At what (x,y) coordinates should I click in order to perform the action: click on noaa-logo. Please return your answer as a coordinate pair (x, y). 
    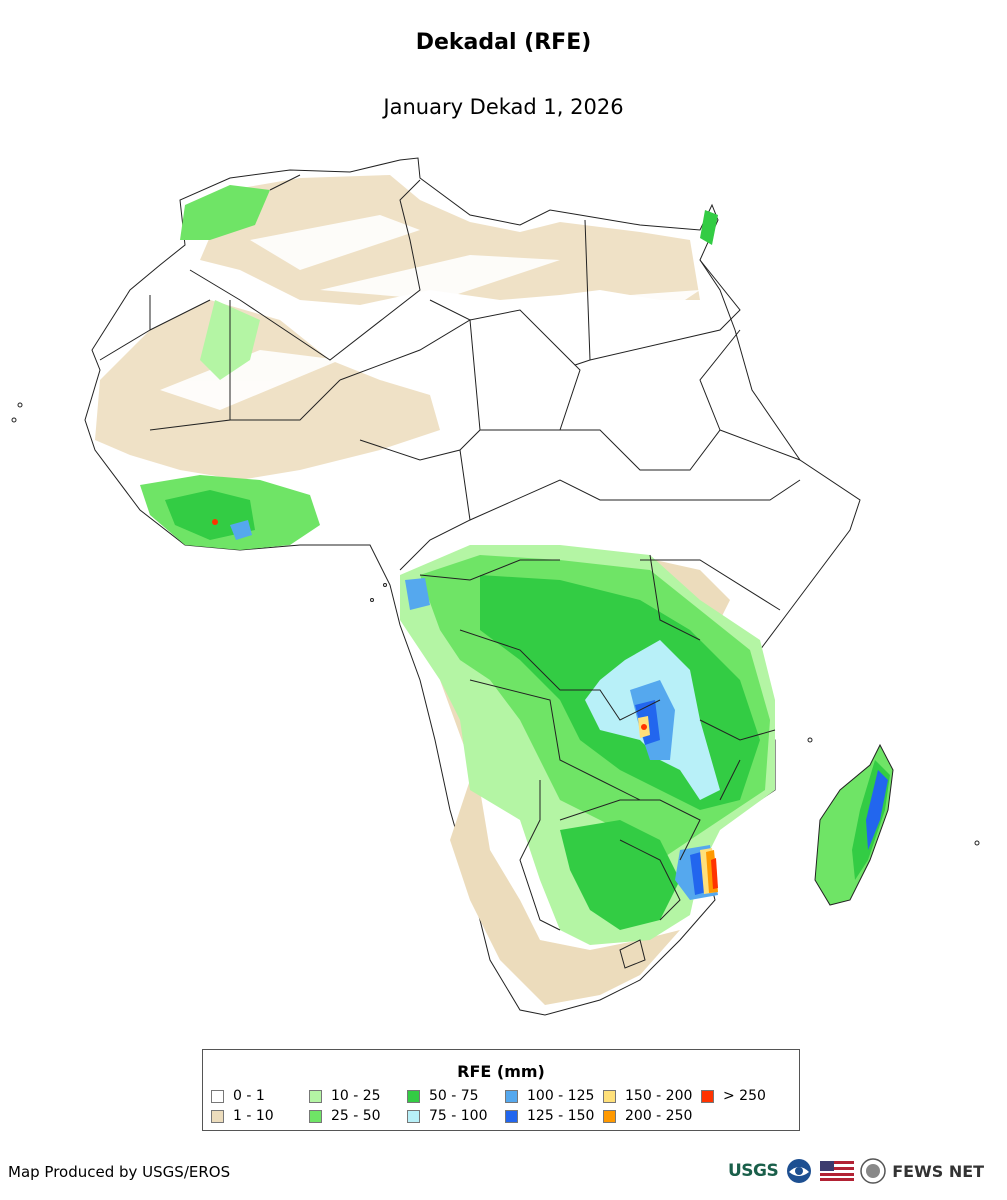
    Looking at the image, I should click on (799, 1171).